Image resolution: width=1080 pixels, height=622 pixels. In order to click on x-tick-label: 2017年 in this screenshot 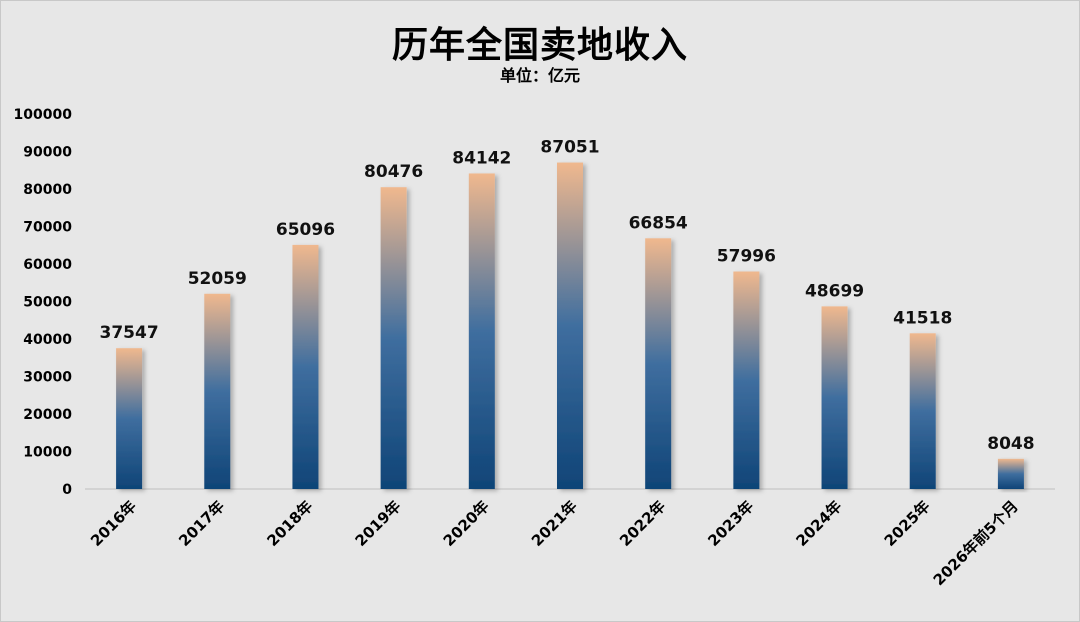, I will do `click(201, 523)`.